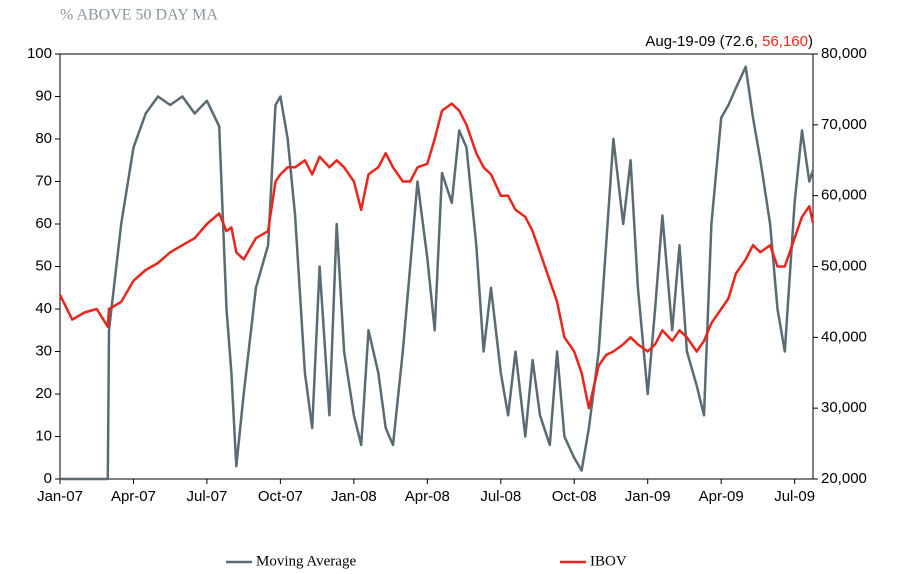  I want to click on x-tick-label: Jul-08, so click(500, 496).